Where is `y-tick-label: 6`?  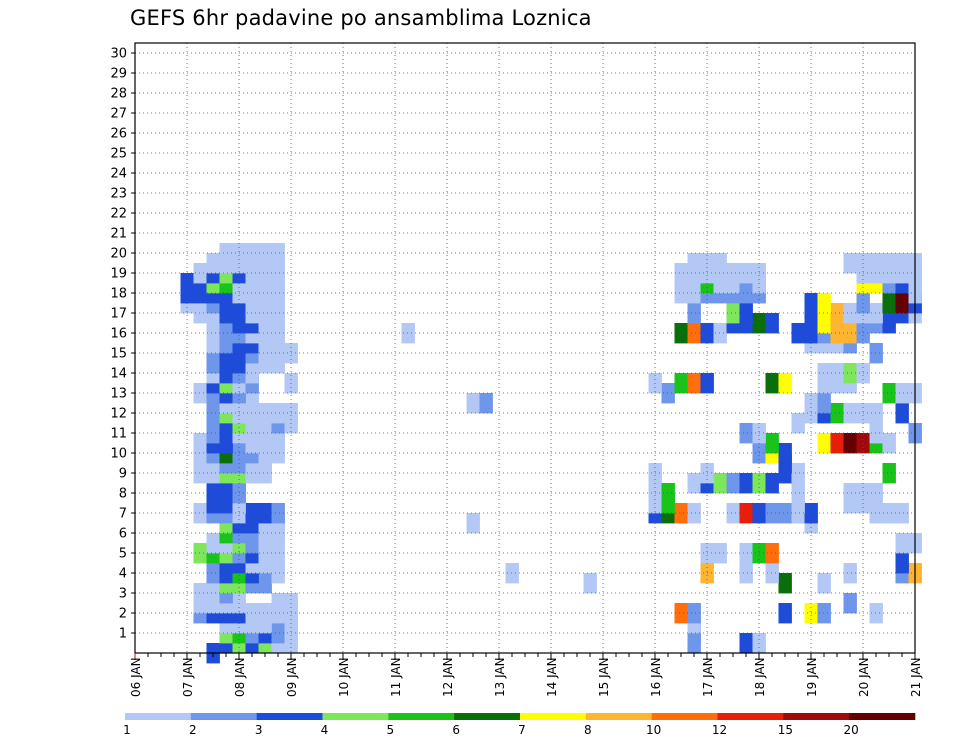
y-tick-label: 6 is located at coordinates (123, 534).